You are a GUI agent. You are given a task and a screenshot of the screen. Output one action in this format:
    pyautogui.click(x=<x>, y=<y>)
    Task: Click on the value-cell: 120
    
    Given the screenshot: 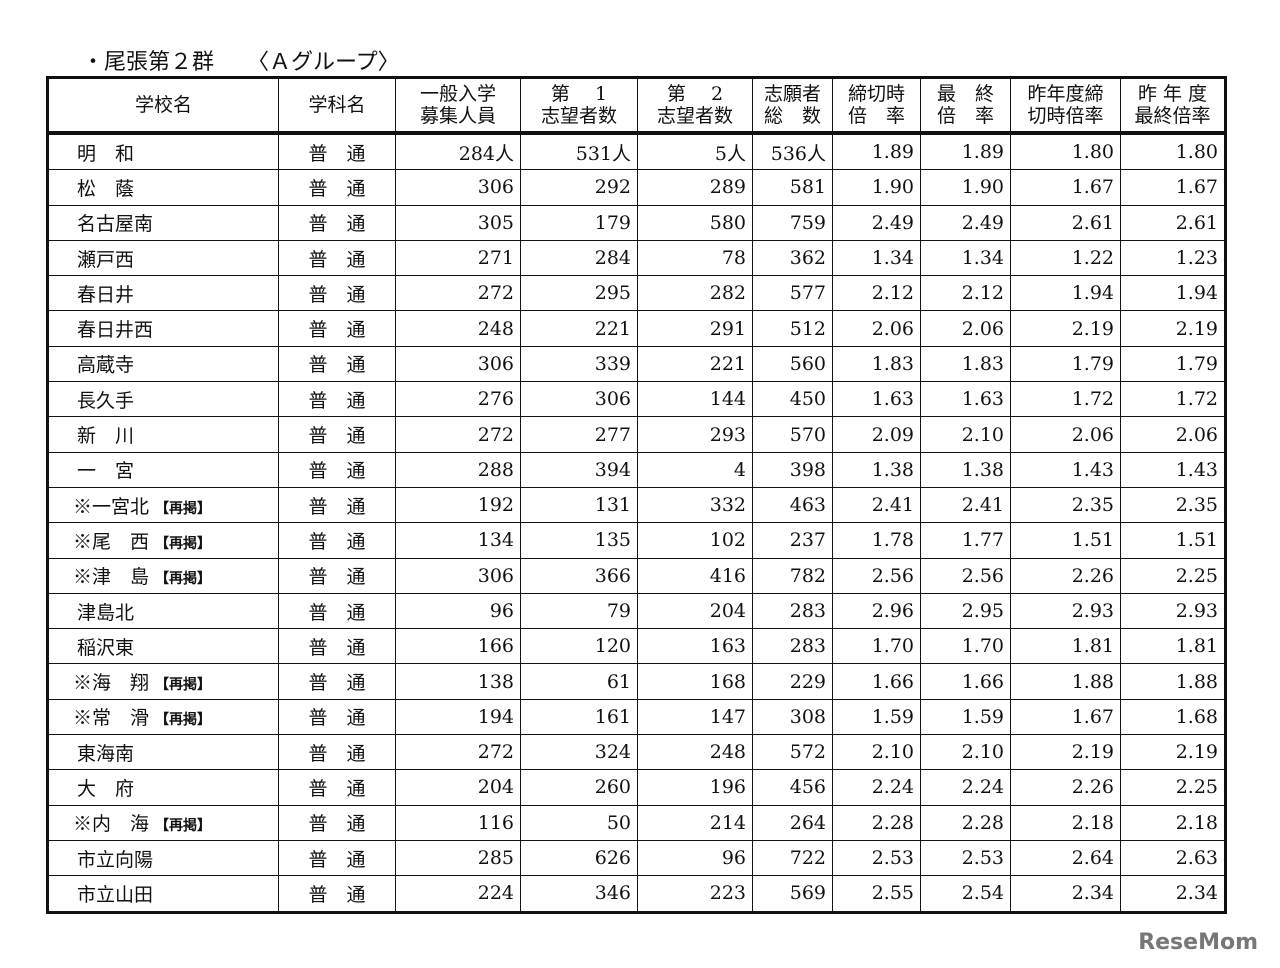 What is the action you would take?
    pyautogui.click(x=579, y=646)
    